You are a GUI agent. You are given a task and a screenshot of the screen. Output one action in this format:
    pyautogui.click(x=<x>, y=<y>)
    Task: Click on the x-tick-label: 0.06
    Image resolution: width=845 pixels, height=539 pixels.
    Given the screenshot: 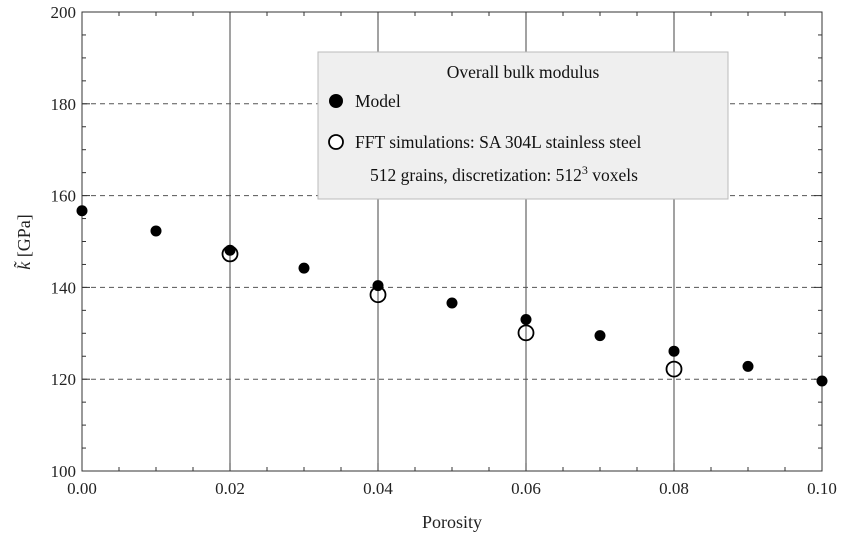 What is the action you would take?
    pyautogui.click(x=526, y=488)
    